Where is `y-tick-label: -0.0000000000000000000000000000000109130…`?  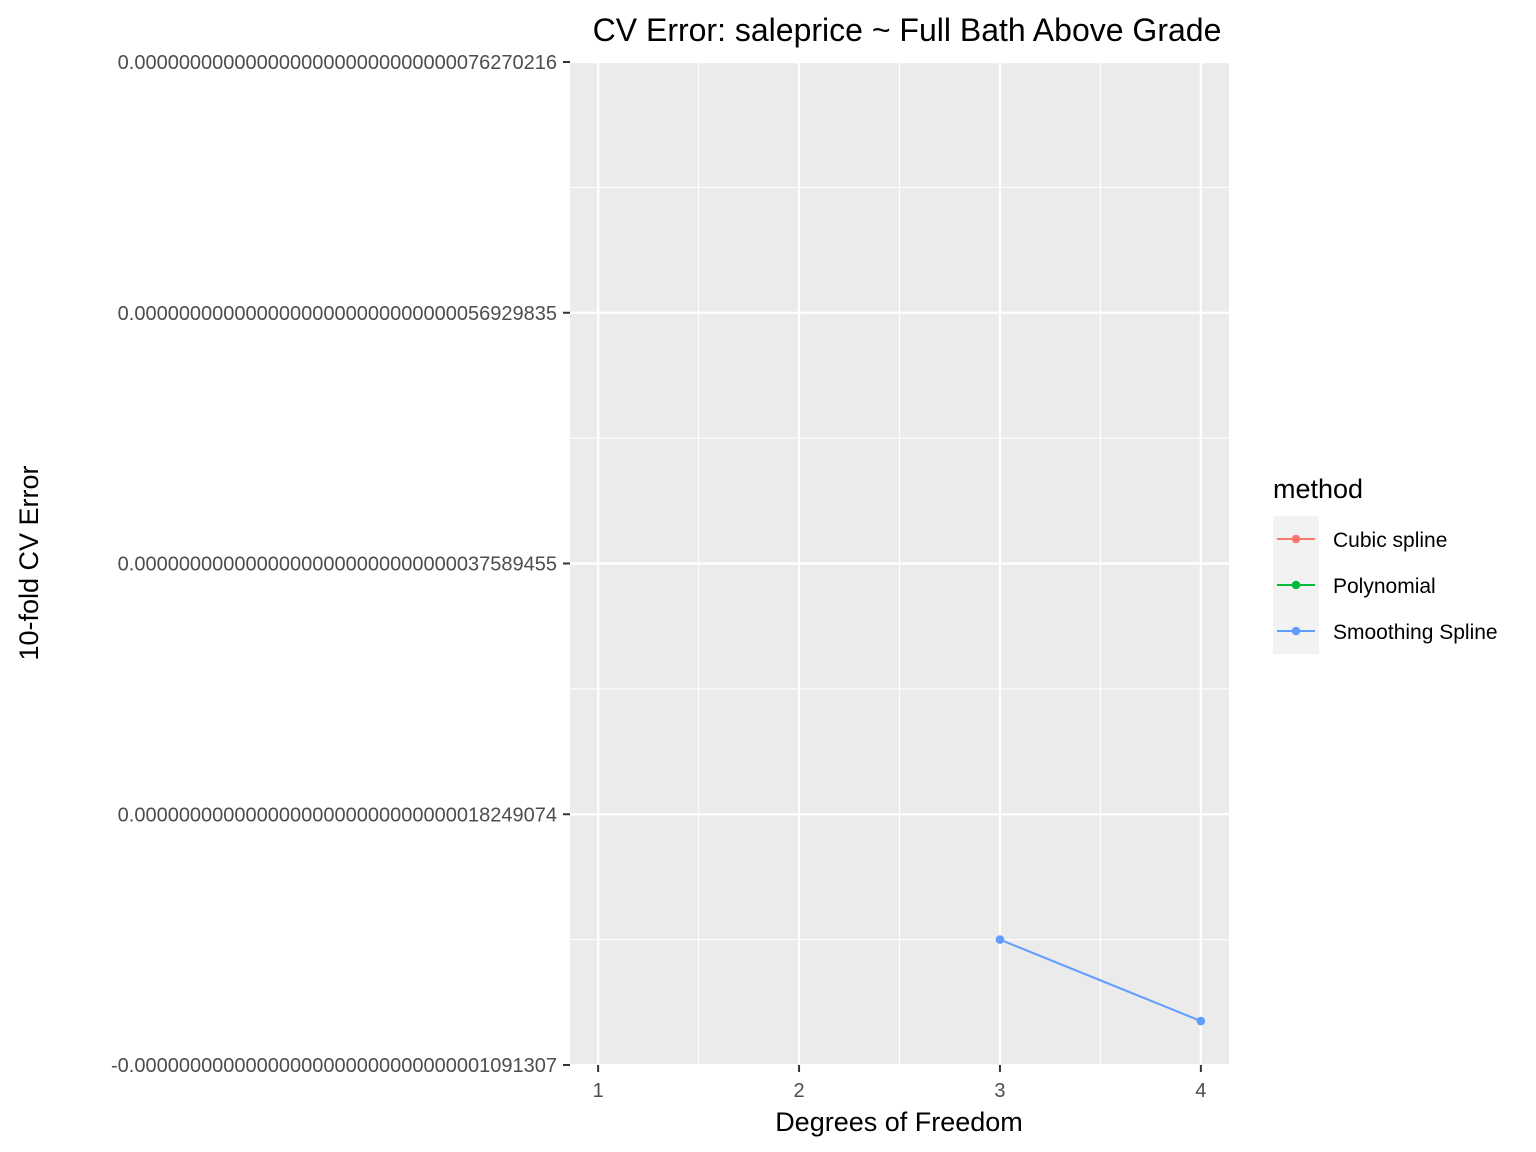 y-tick-label: -0.0000000000000000000000000000000109130… is located at coordinates (334, 1066).